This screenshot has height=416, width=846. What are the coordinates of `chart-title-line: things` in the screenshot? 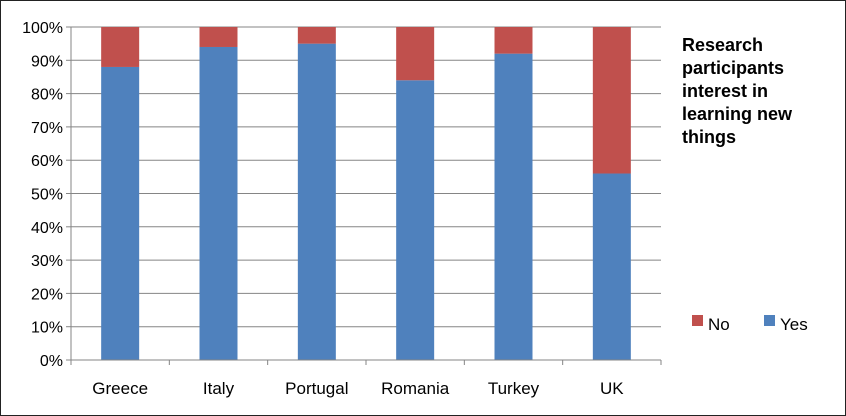 It's located at (709, 137).